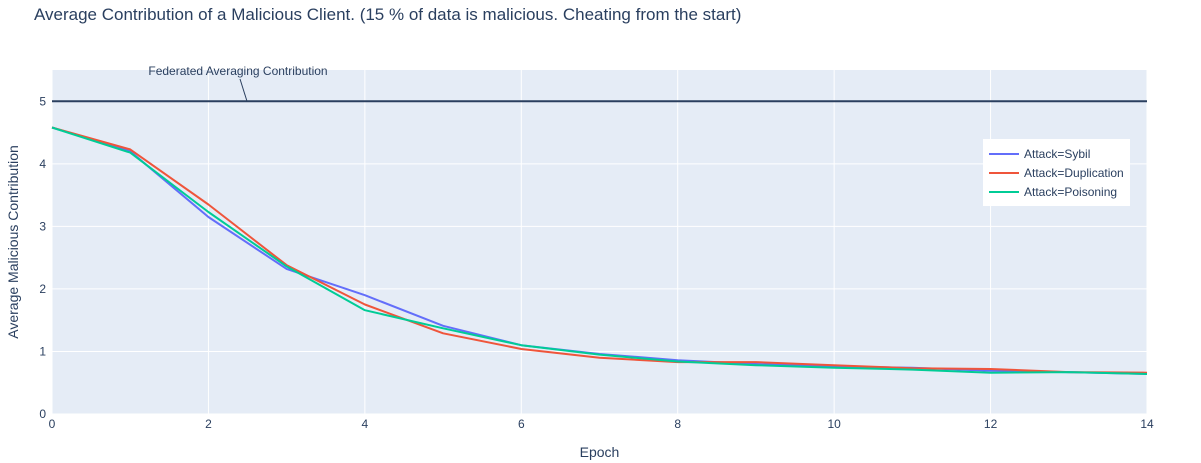 The image size is (1201, 463). Describe the element at coordinates (52, 424) in the screenshot. I see `x-tick-label: 0` at that location.